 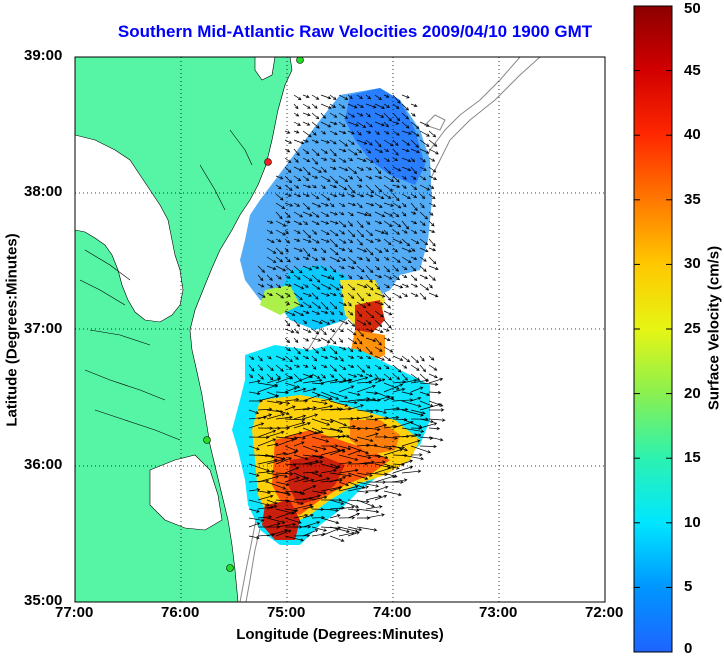 What do you see at coordinates (43, 600) in the screenshot?
I see `y-tick-label: 35:00` at bounding box center [43, 600].